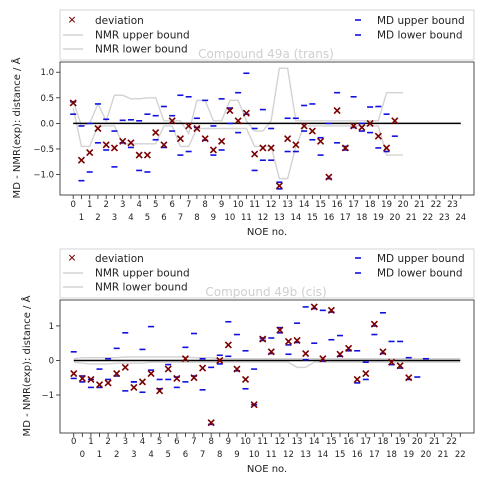 This screenshot has width=484, height=484. Describe the element at coordinates (262, 218) in the screenshot. I see `x-tick-label: 12` at that location.